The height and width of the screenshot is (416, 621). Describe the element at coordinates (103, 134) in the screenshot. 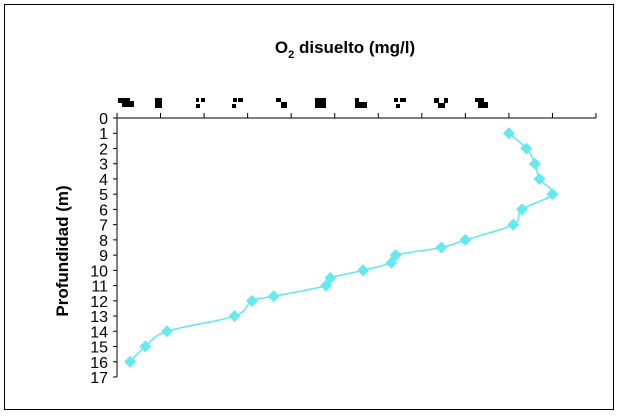

I see `y-tick-label: 1` at that location.